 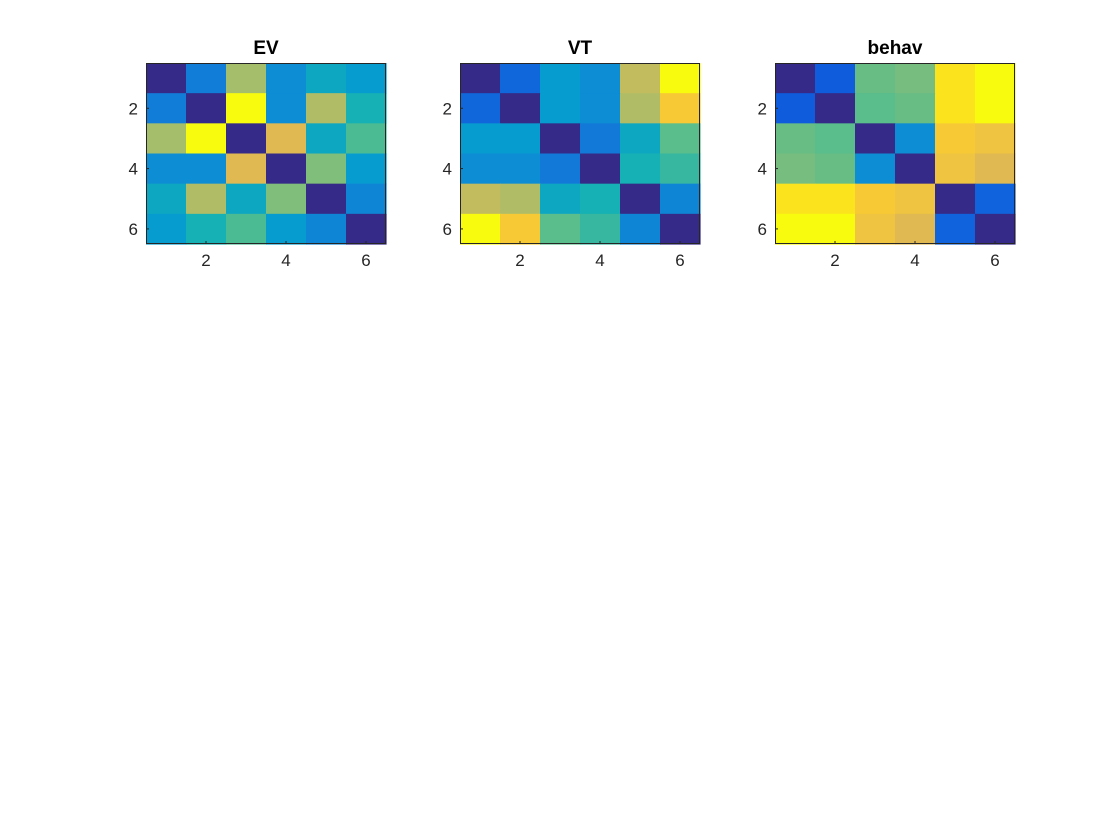 What do you see at coordinates (895, 48) in the screenshot?
I see `panel-title: behav` at bounding box center [895, 48].